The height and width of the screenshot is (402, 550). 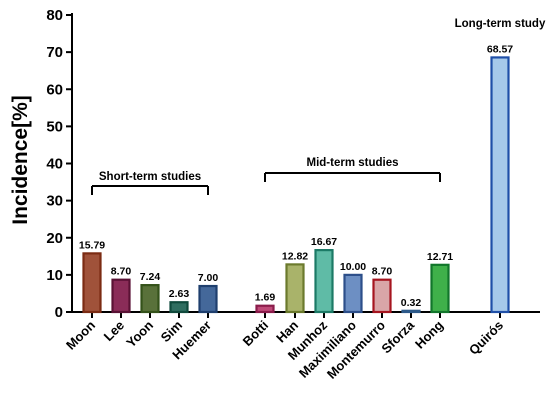 What do you see at coordinates (92, 245) in the screenshot?
I see `value-label: 15.79` at bounding box center [92, 245].